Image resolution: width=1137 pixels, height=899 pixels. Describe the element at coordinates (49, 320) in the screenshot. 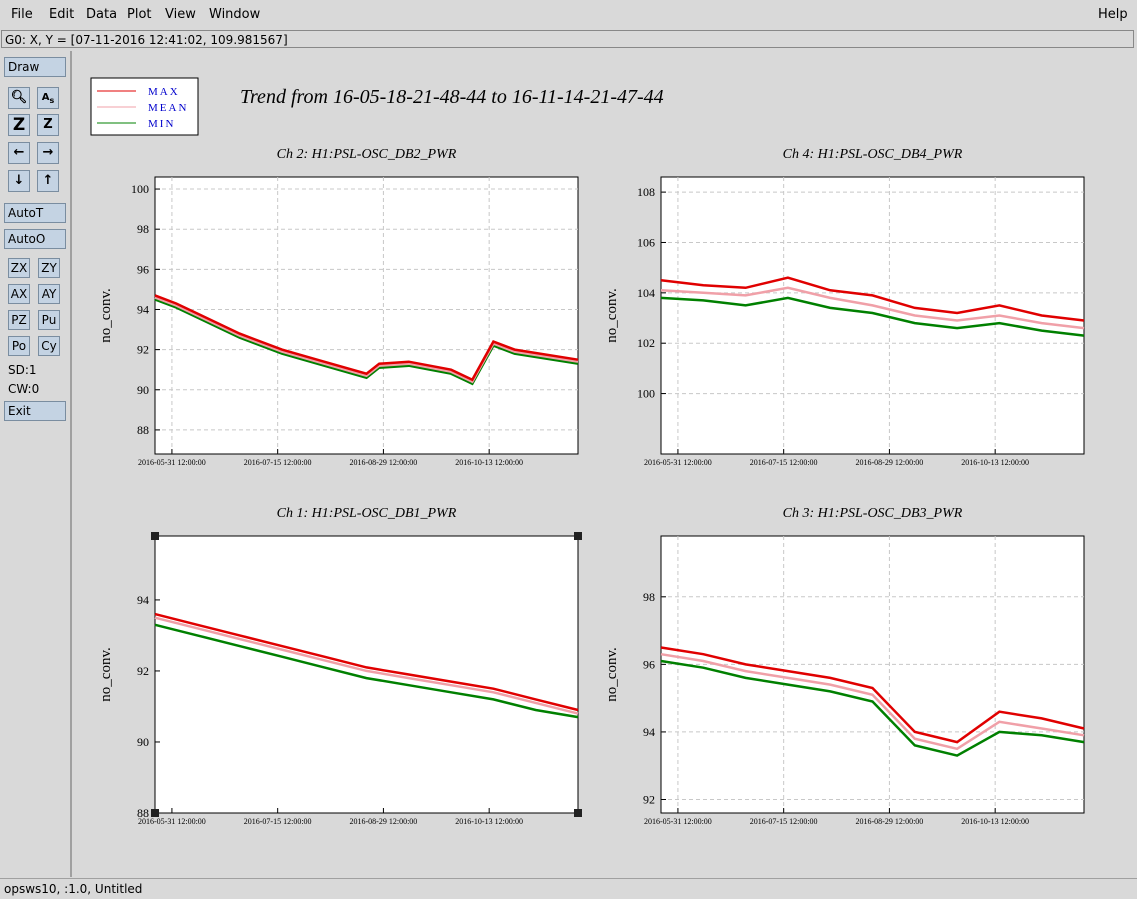

I see `pu-button: Pu` at that location.